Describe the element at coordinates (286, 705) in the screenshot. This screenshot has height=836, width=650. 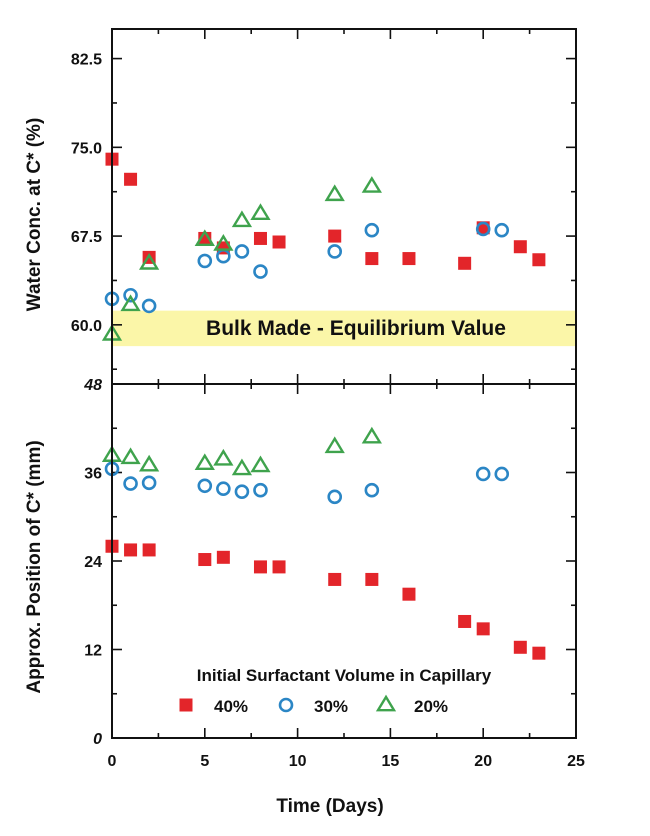
I see `legend-marker-circle` at that location.